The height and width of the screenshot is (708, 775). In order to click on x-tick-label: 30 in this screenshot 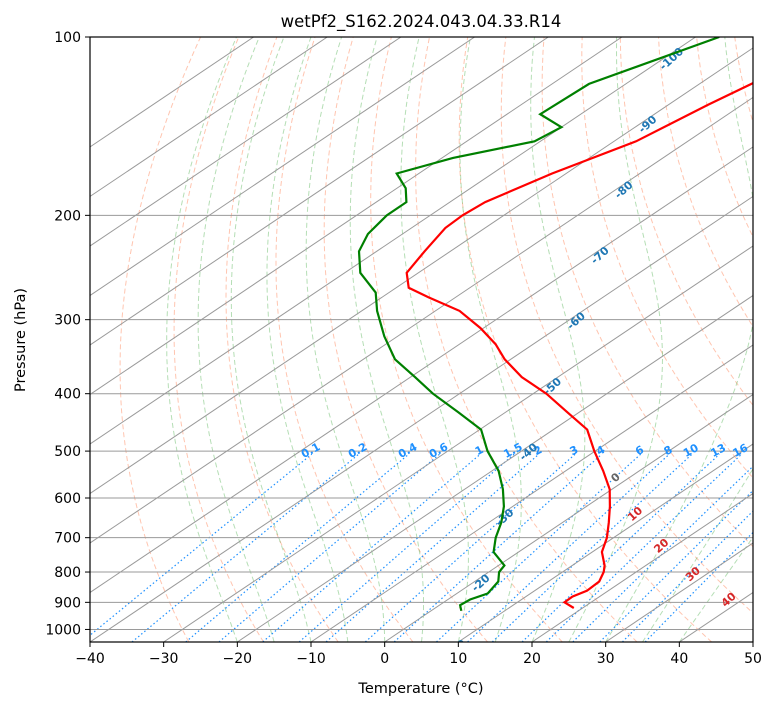, I will do `click(606, 659)`.